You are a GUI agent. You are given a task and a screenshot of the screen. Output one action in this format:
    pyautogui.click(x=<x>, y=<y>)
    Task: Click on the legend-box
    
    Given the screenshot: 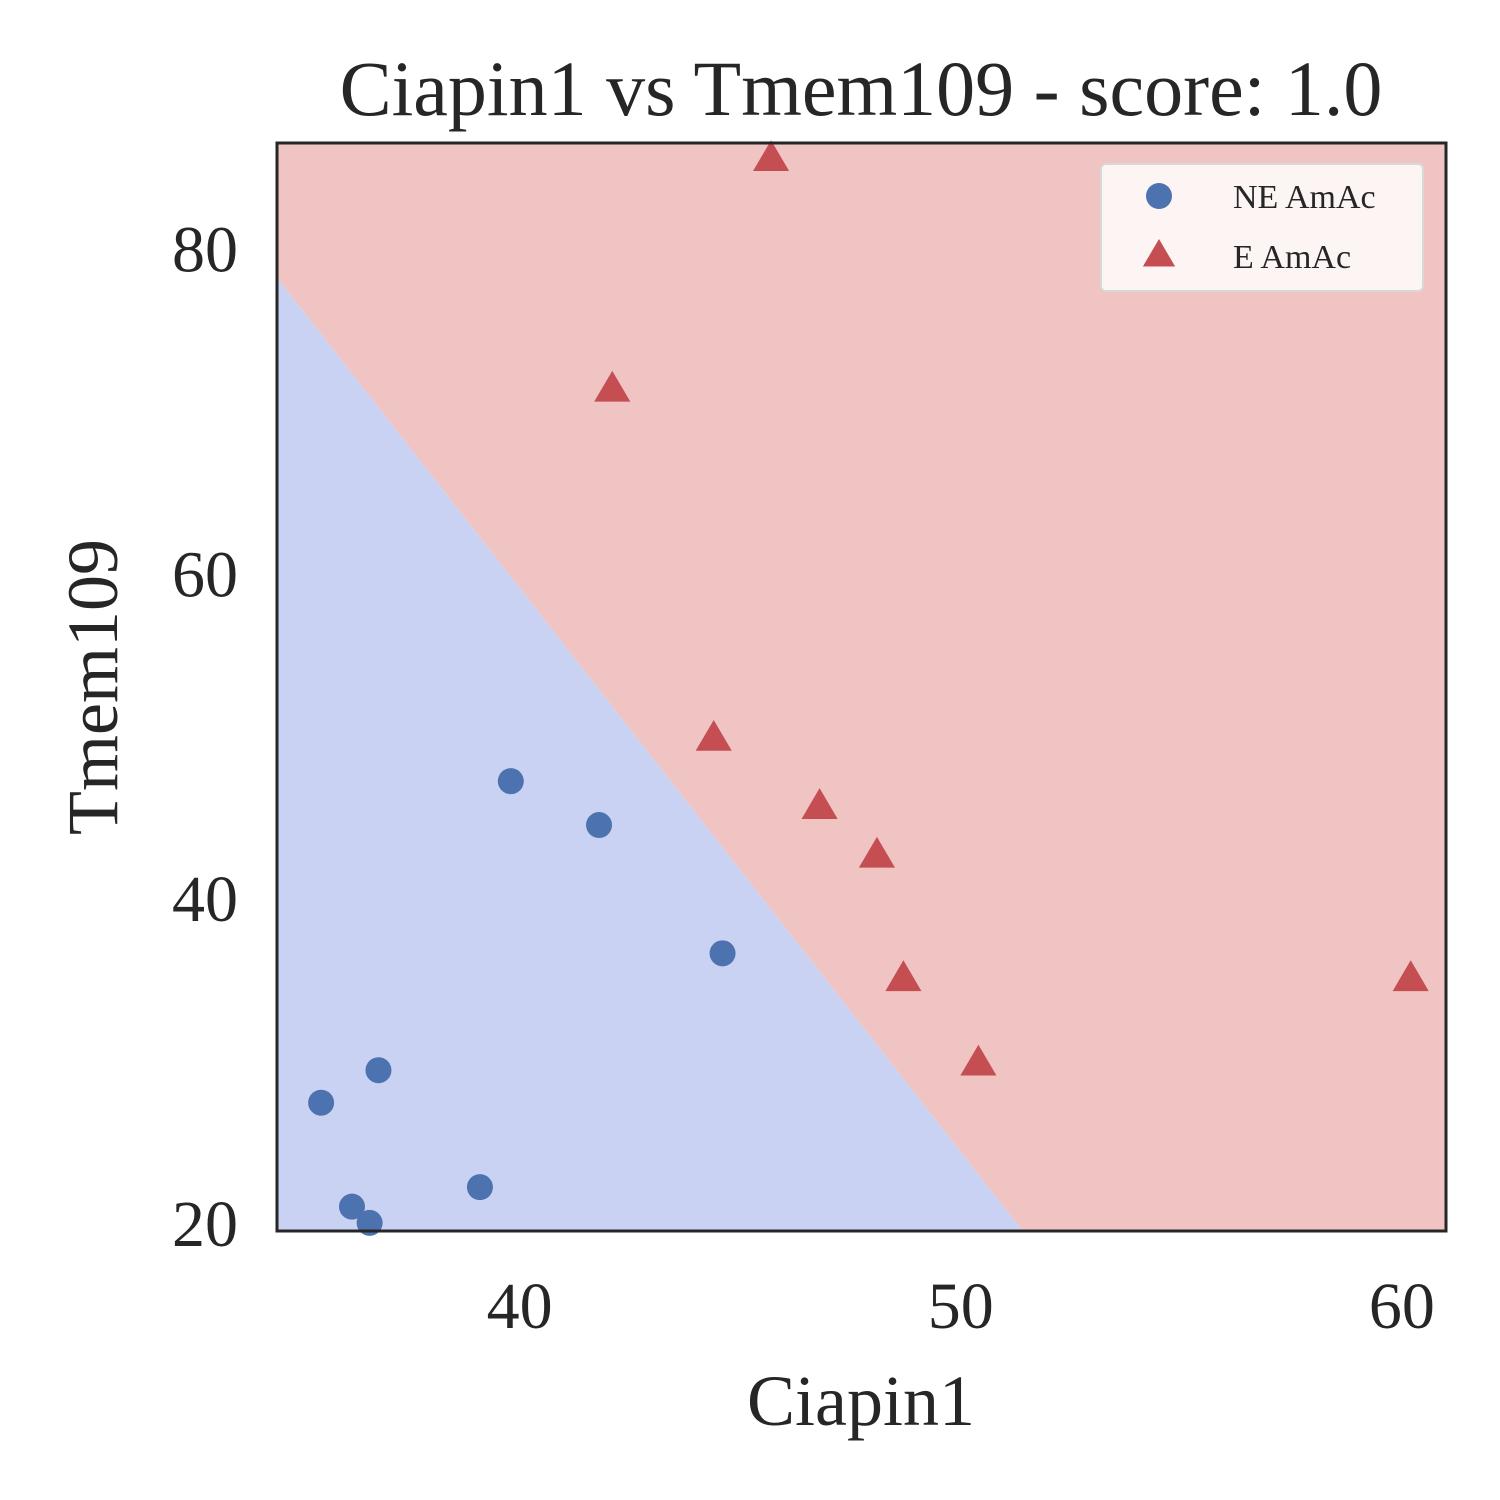 What is the action you would take?
    pyautogui.click(x=1262, y=227)
    